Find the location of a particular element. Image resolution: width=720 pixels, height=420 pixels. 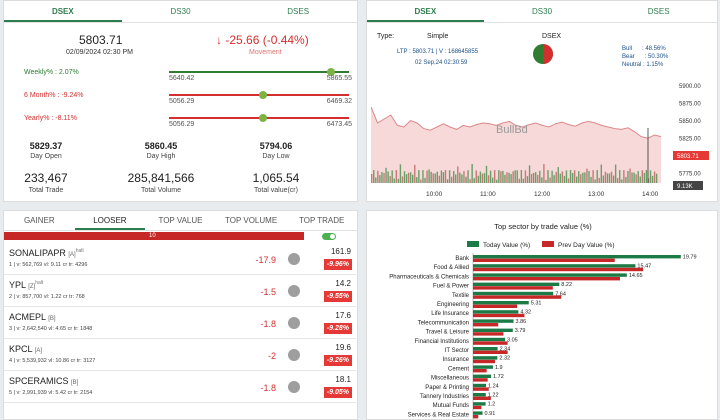

day-stat-label: Day High is located at coordinates (161, 156).